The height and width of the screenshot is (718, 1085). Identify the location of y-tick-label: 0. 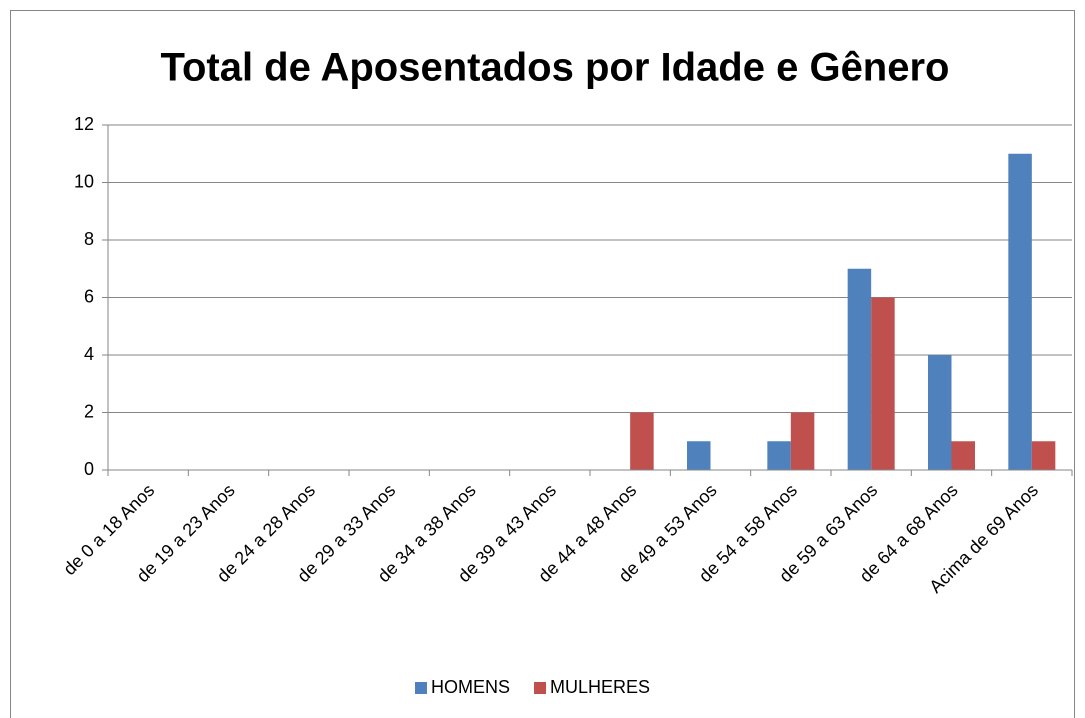
(89, 469).